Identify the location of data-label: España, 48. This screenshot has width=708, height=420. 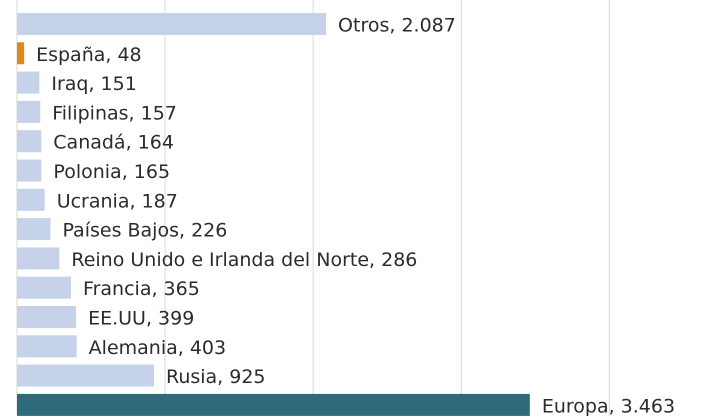
(89, 55).